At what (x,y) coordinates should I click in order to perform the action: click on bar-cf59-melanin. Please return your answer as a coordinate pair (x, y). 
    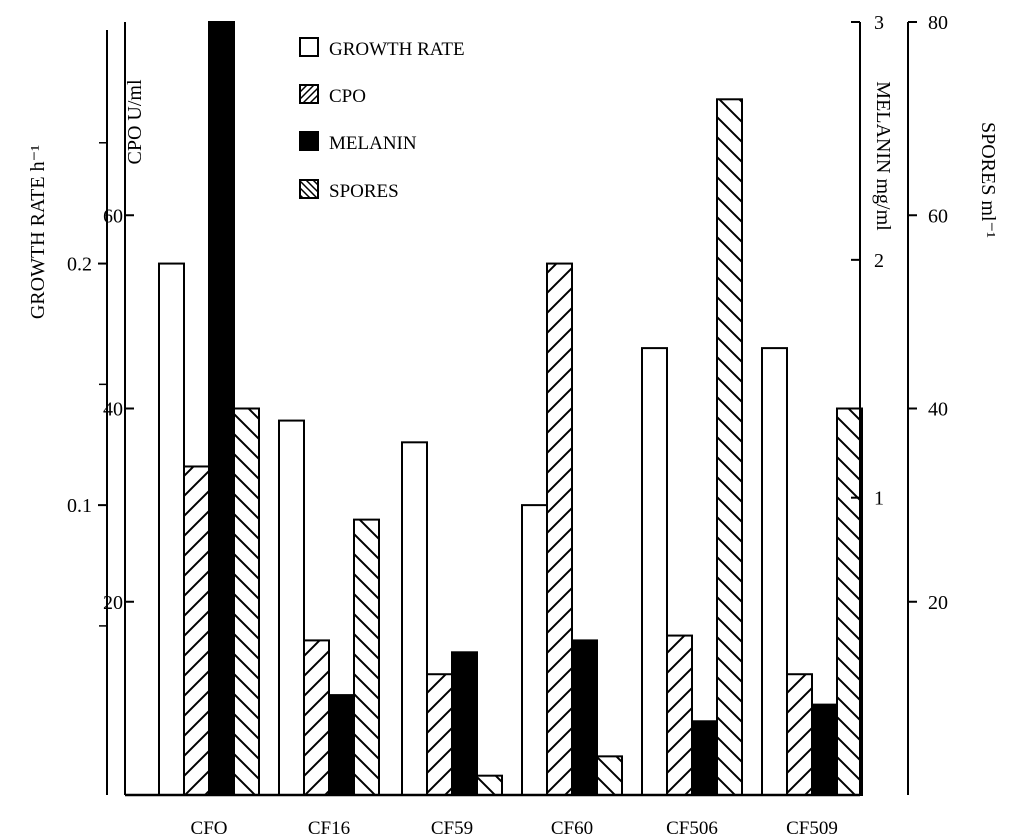
    Looking at the image, I should click on (464, 723).